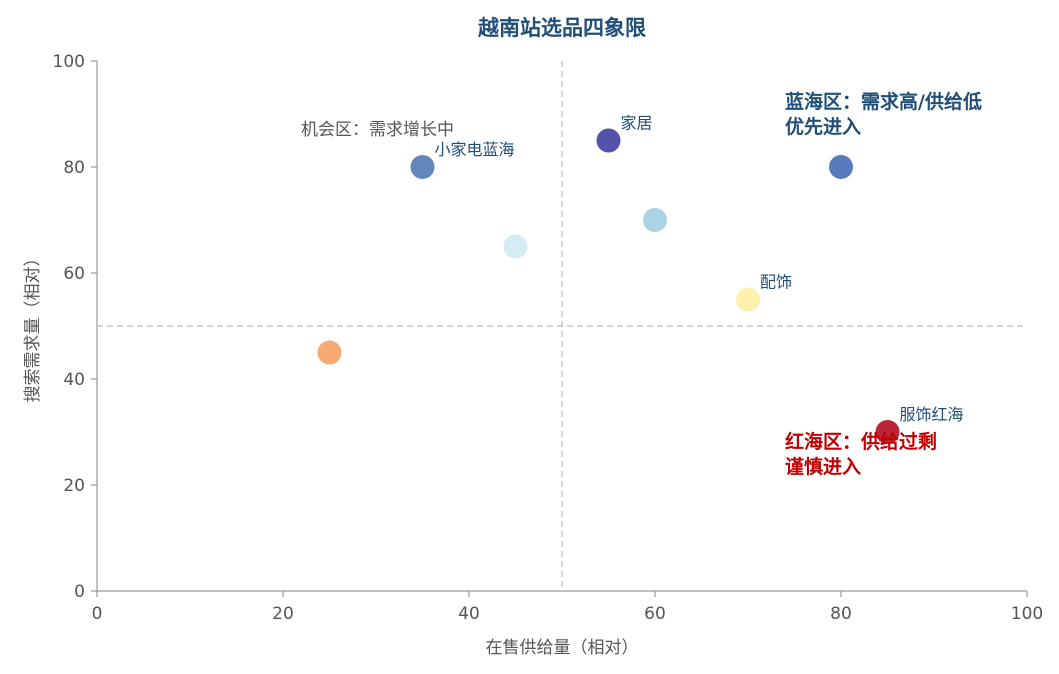 Image resolution: width=1059 pixels, height=674 pixels. What do you see at coordinates (932, 414) in the screenshot?
I see `point-label: 服饰红海` at bounding box center [932, 414].